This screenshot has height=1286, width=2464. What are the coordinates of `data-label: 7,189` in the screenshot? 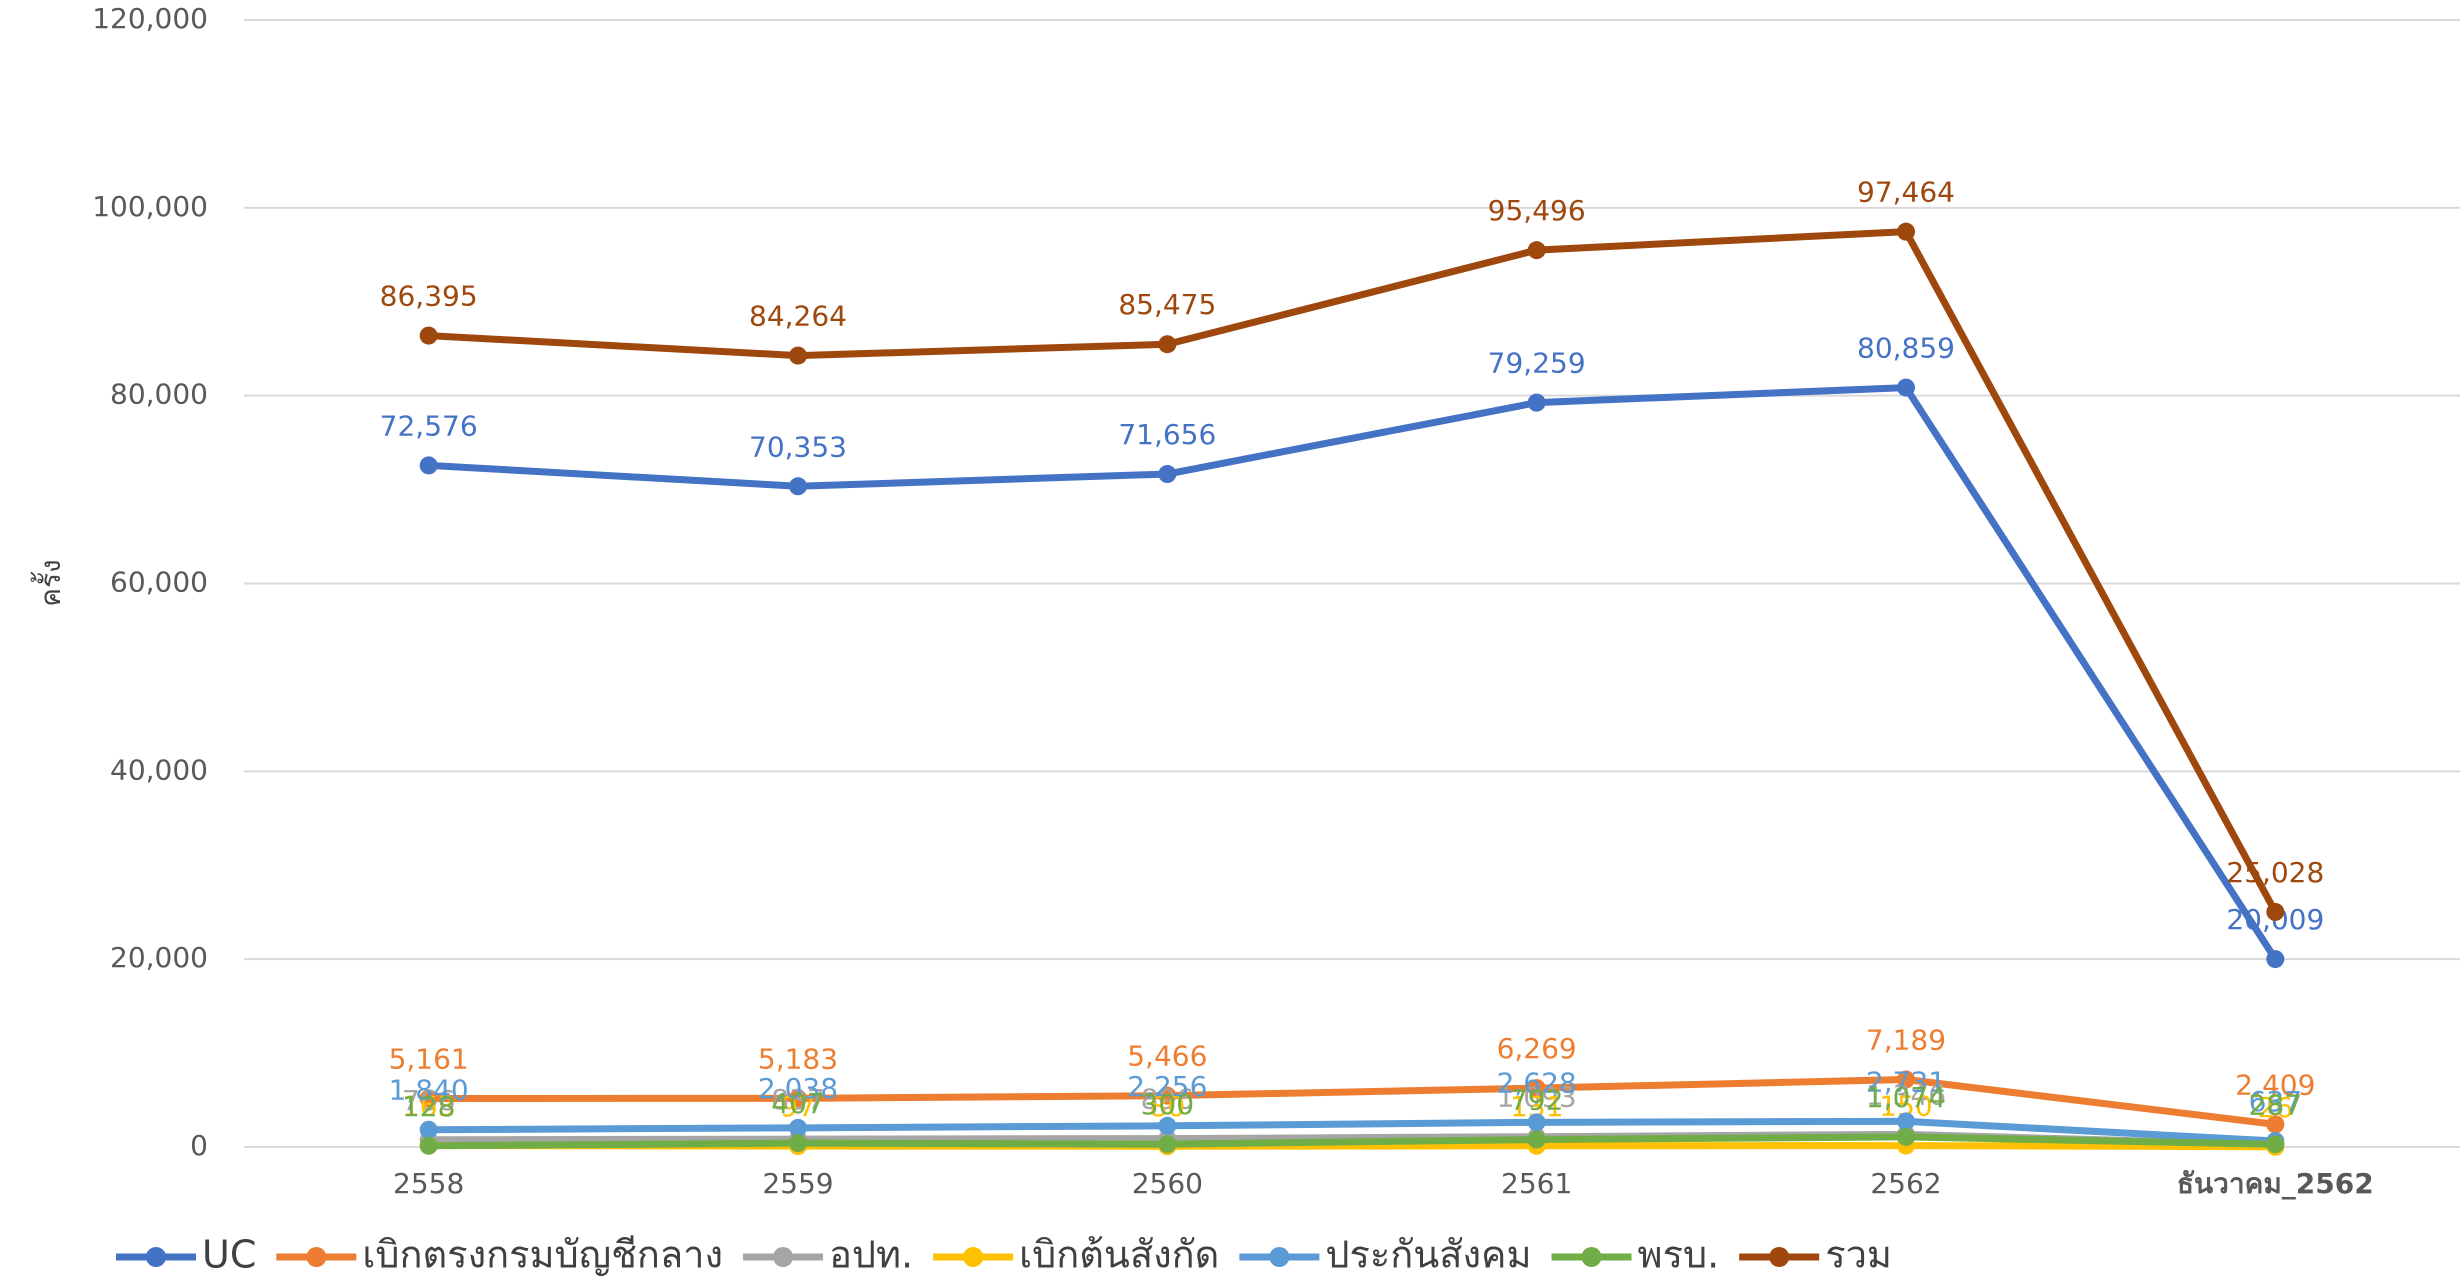 It's located at (1906, 1039).